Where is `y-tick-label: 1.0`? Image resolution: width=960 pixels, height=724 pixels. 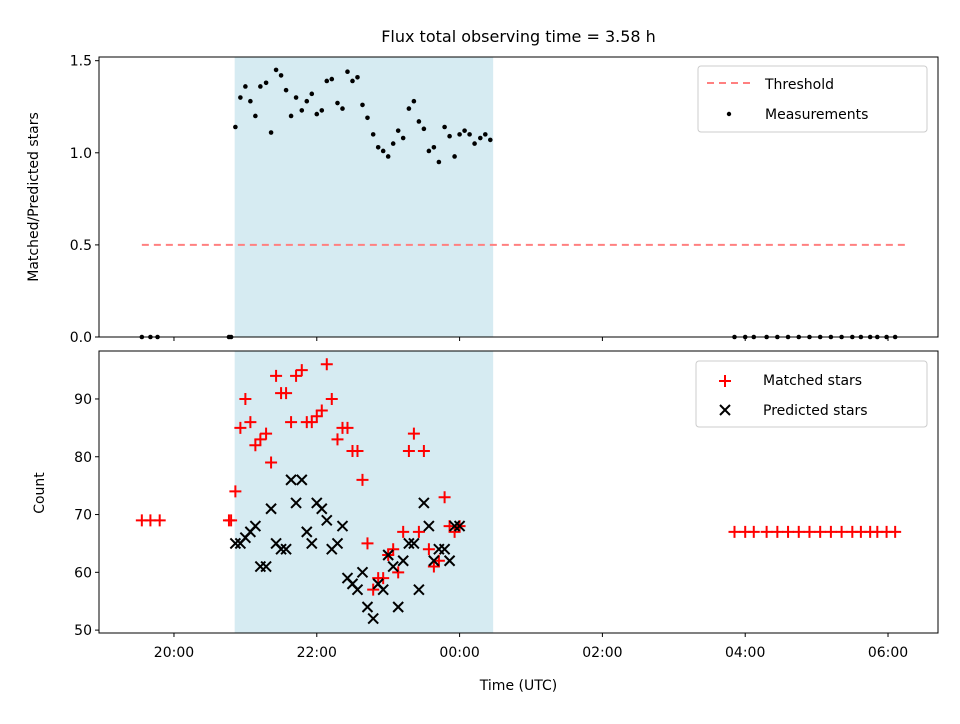
y-tick-label: 1.0 is located at coordinates (81, 154).